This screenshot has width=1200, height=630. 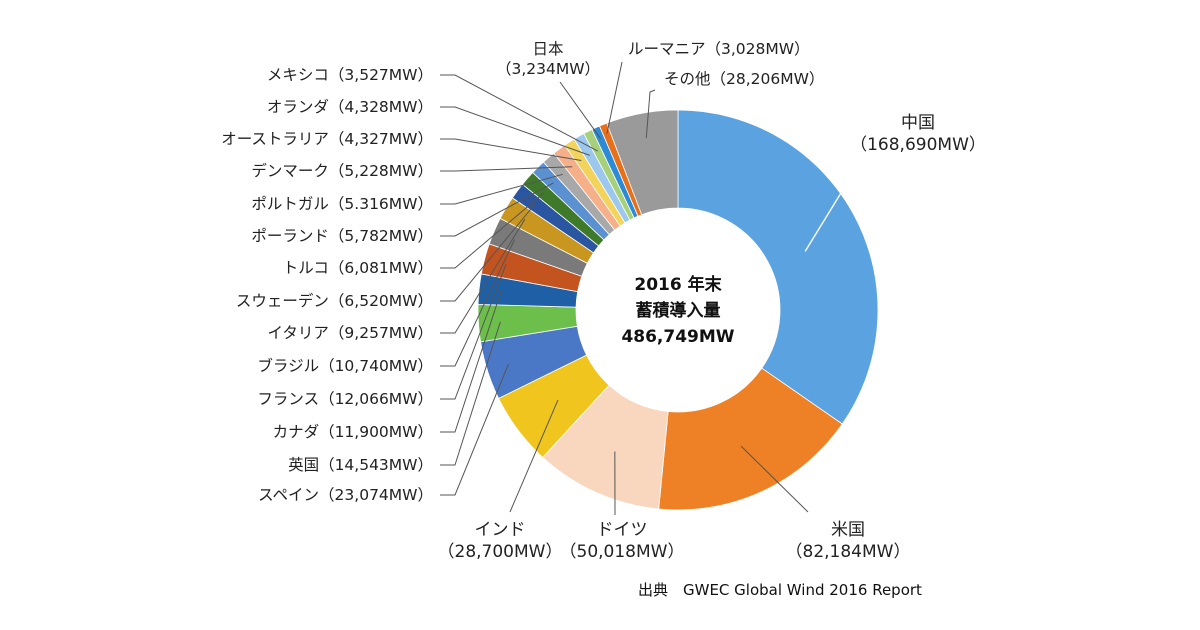 I want to click on label-left-13: ポルトガル（5.316MW）, so click(x=342, y=204).